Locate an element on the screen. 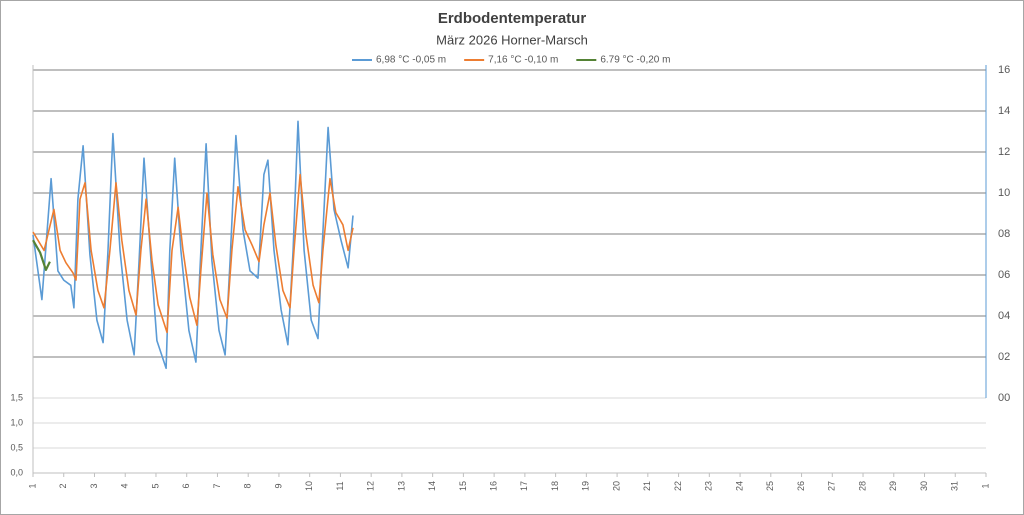  x-tick-label: 6 is located at coordinates (186, 485).